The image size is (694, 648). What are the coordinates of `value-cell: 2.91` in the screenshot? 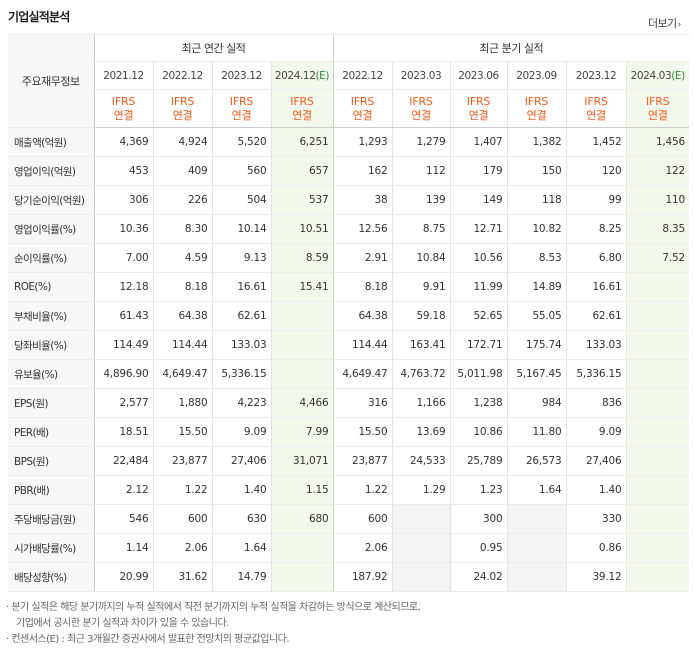 It's located at (362, 258).